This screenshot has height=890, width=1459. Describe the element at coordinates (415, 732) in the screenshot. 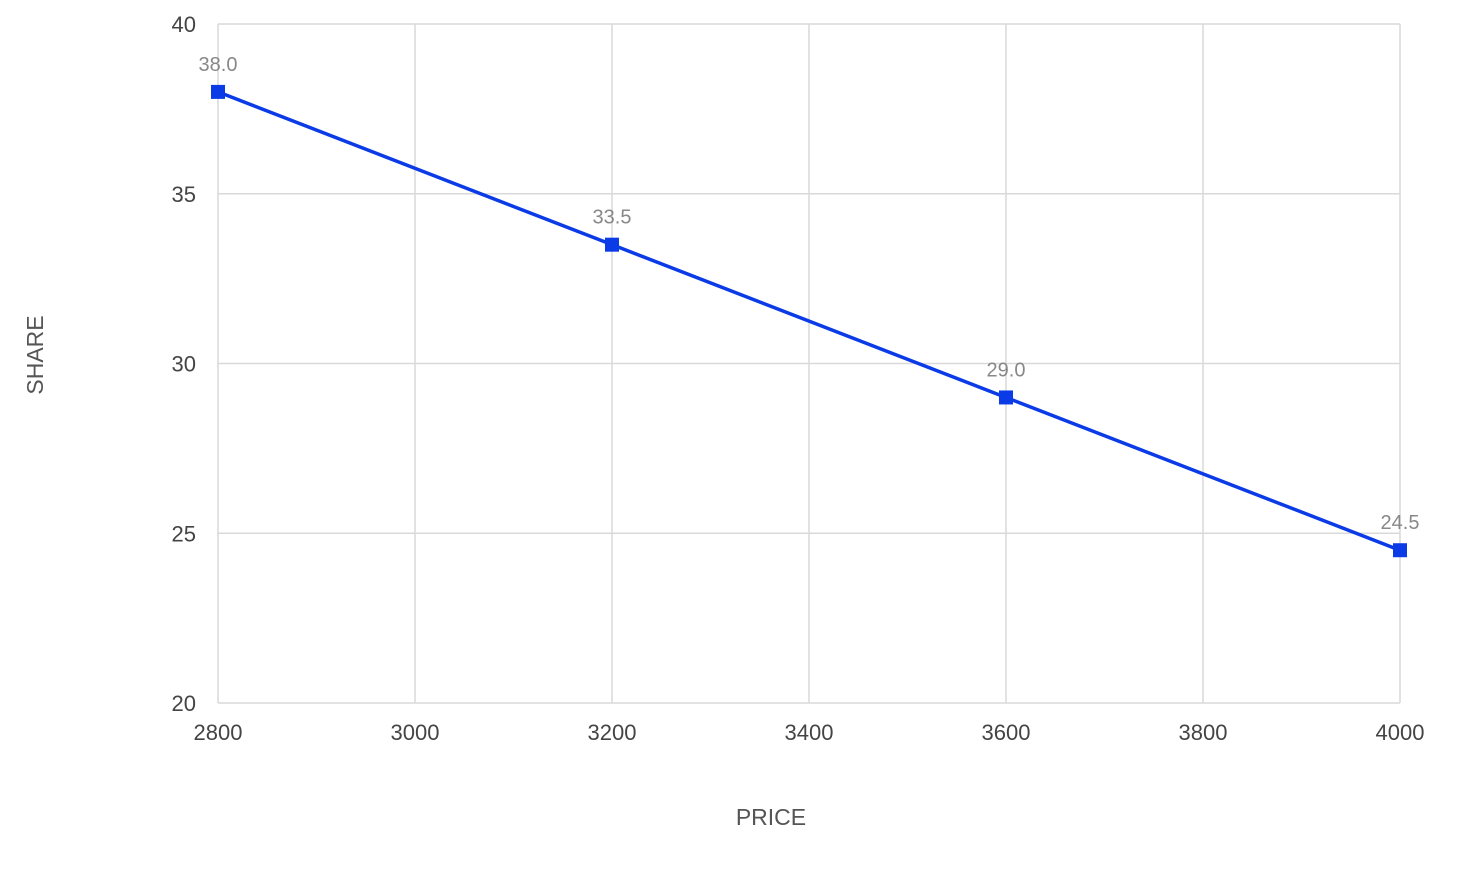

I see `x-tick-label: 3000` at that location.